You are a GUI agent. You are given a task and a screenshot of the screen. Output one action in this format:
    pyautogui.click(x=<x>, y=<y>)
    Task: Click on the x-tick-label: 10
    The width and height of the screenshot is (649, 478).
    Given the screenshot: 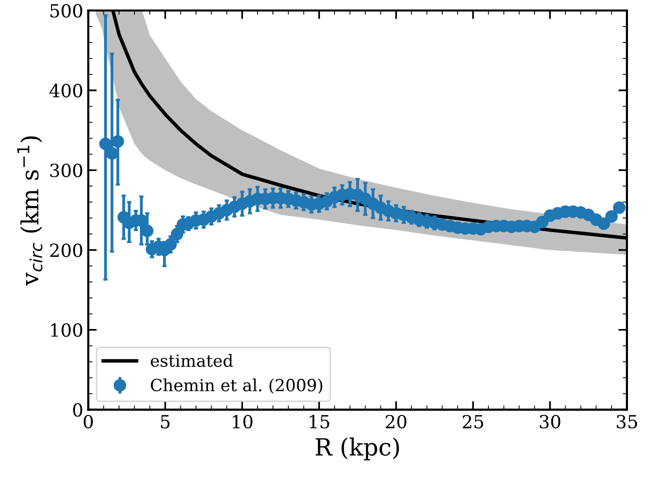 What is the action you would take?
    pyautogui.click(x=242, y=421)
    